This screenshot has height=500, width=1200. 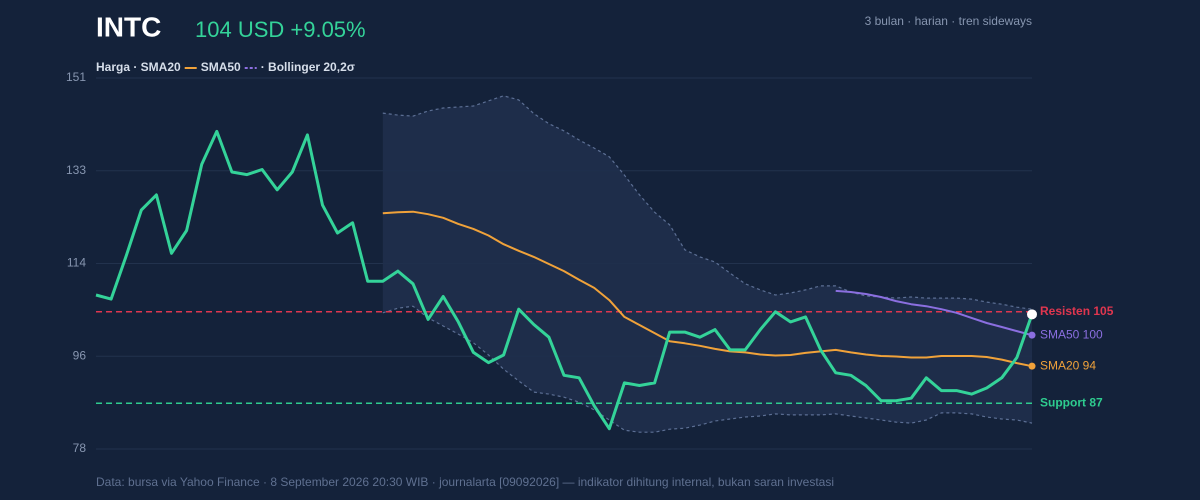 I want to click on level-label: Resisten 105, so click(x=1077, y=311).